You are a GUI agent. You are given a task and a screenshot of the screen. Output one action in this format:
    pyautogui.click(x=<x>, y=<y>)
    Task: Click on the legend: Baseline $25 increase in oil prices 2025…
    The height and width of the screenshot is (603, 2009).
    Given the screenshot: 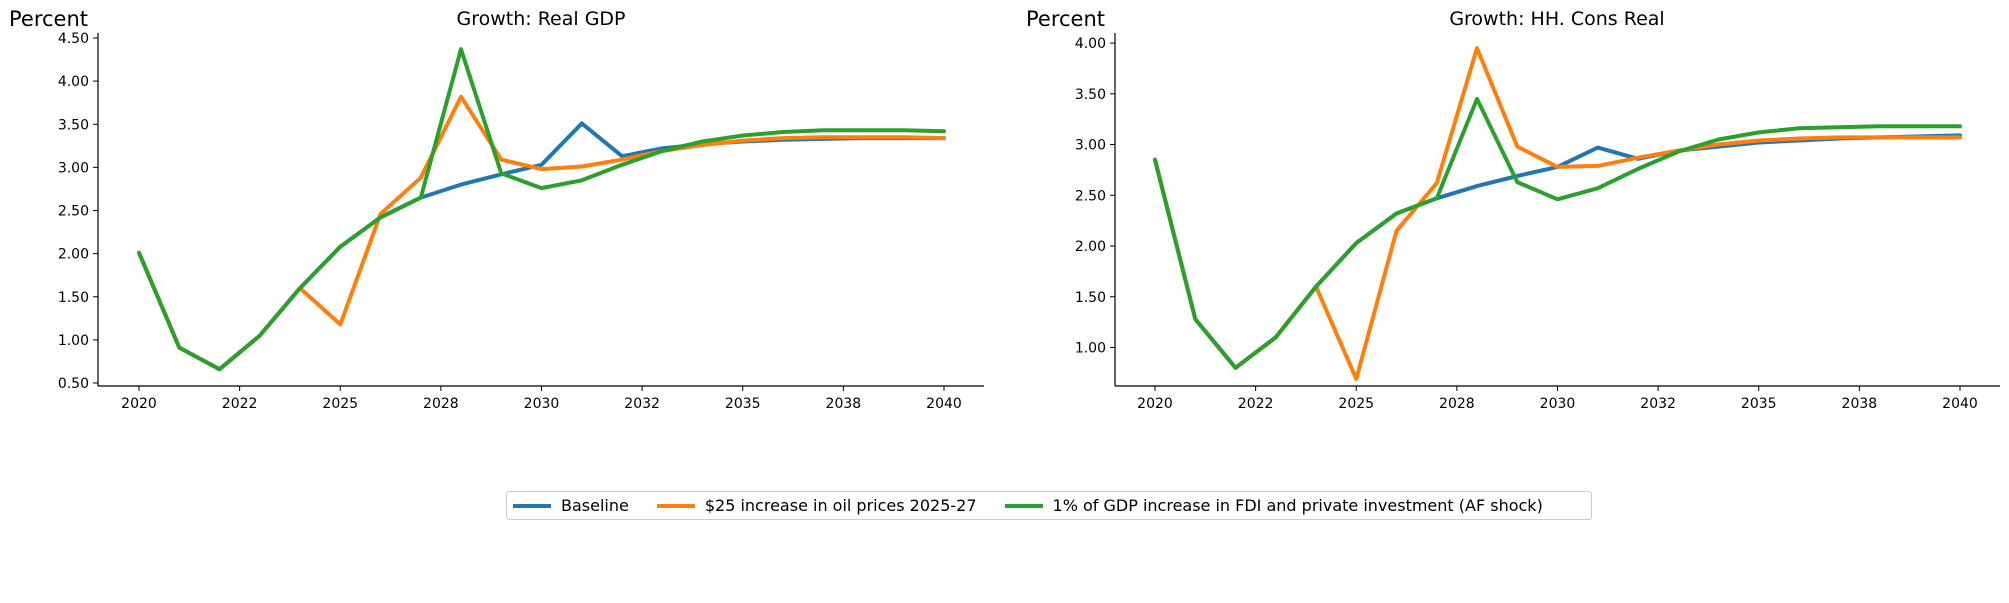 What is the action you would take?
    pyautogui.click(x=1049, y=505)
    